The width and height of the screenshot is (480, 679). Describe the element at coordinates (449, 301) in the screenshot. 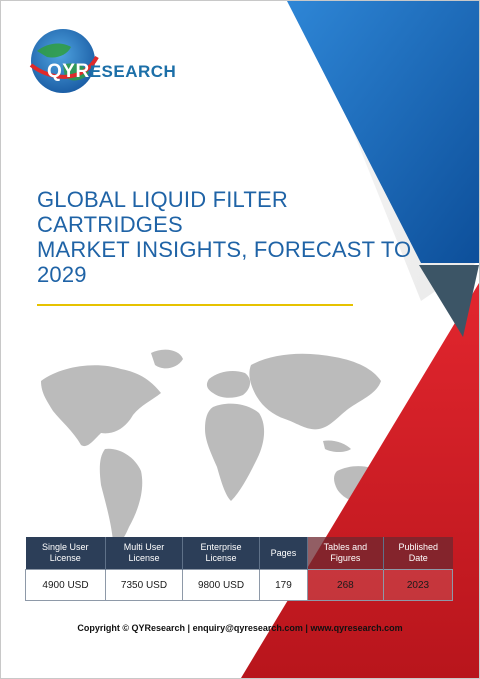

I see `slate-triangle` at that location.